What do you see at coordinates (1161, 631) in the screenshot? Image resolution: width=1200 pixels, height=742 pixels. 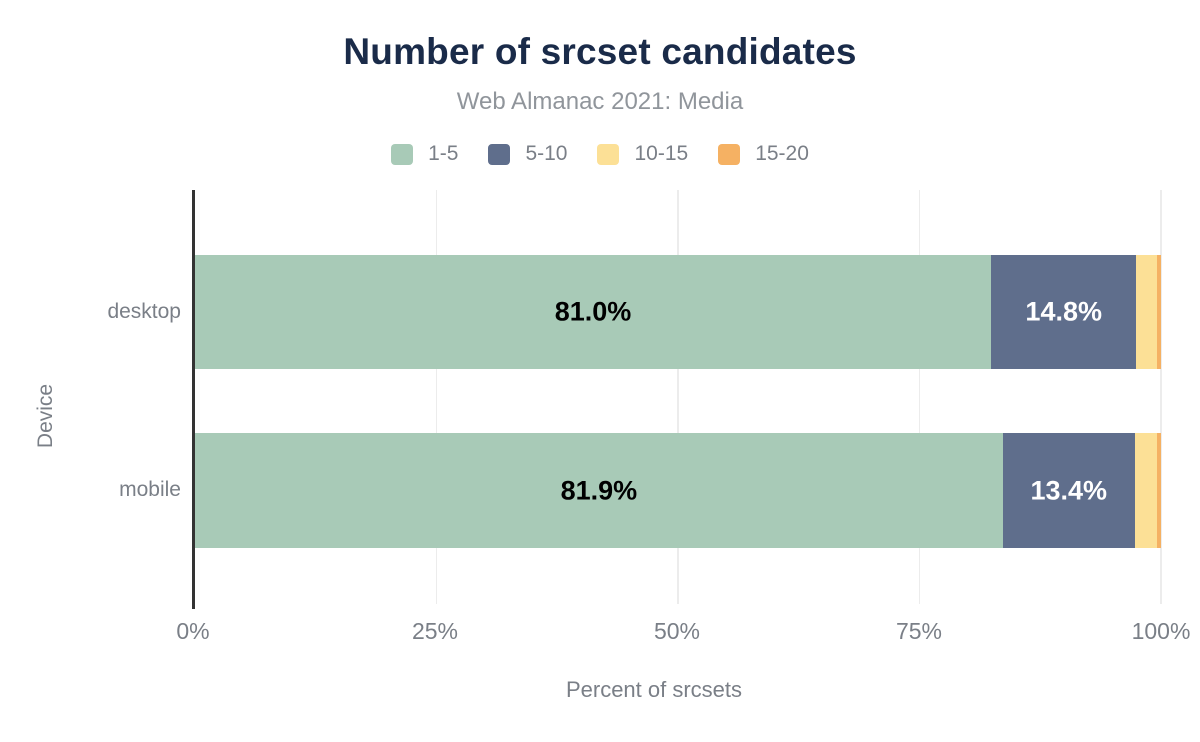 I see `x-tick-label: 100%` at bounding box center [1161, 631].